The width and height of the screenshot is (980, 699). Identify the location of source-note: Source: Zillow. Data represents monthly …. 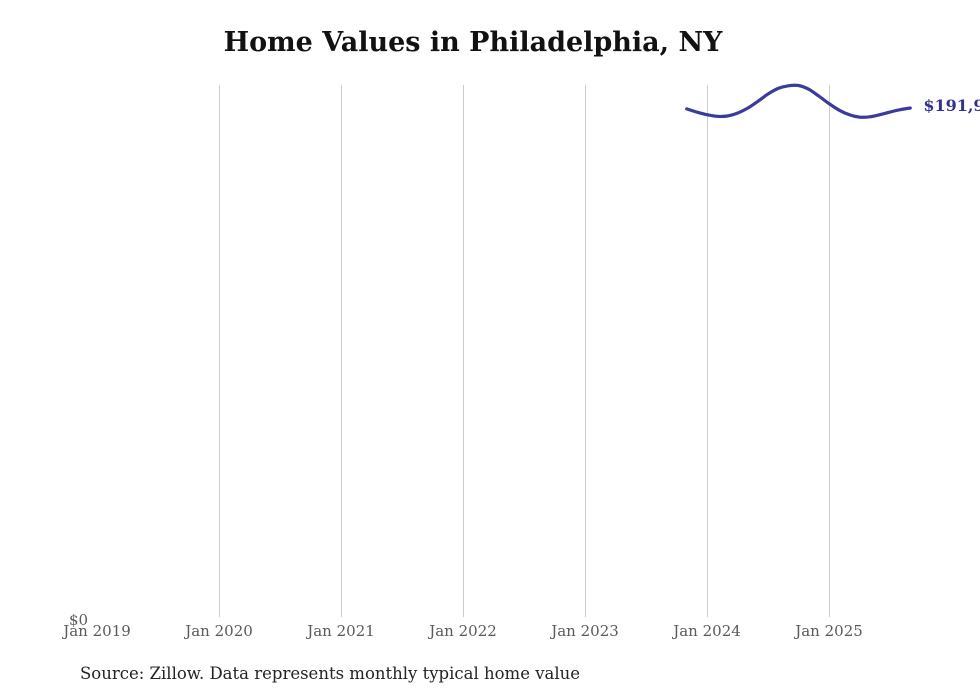
(330, 673).